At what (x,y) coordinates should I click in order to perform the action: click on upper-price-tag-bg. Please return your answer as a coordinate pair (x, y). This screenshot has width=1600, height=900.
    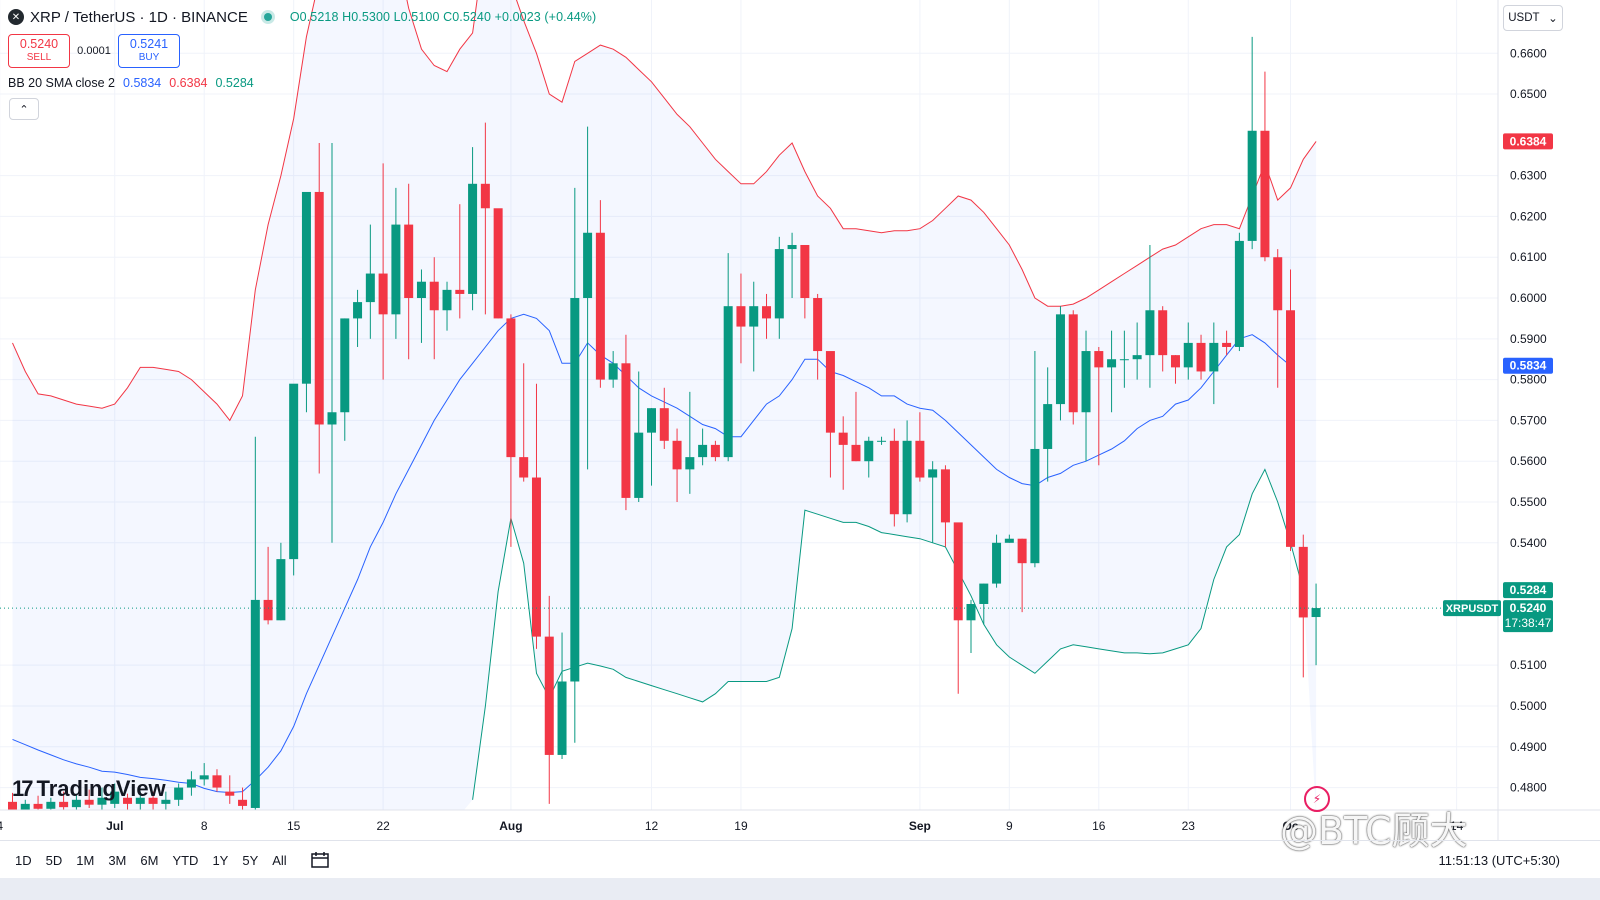
    Looking at the image, I should click on (1528, 141).